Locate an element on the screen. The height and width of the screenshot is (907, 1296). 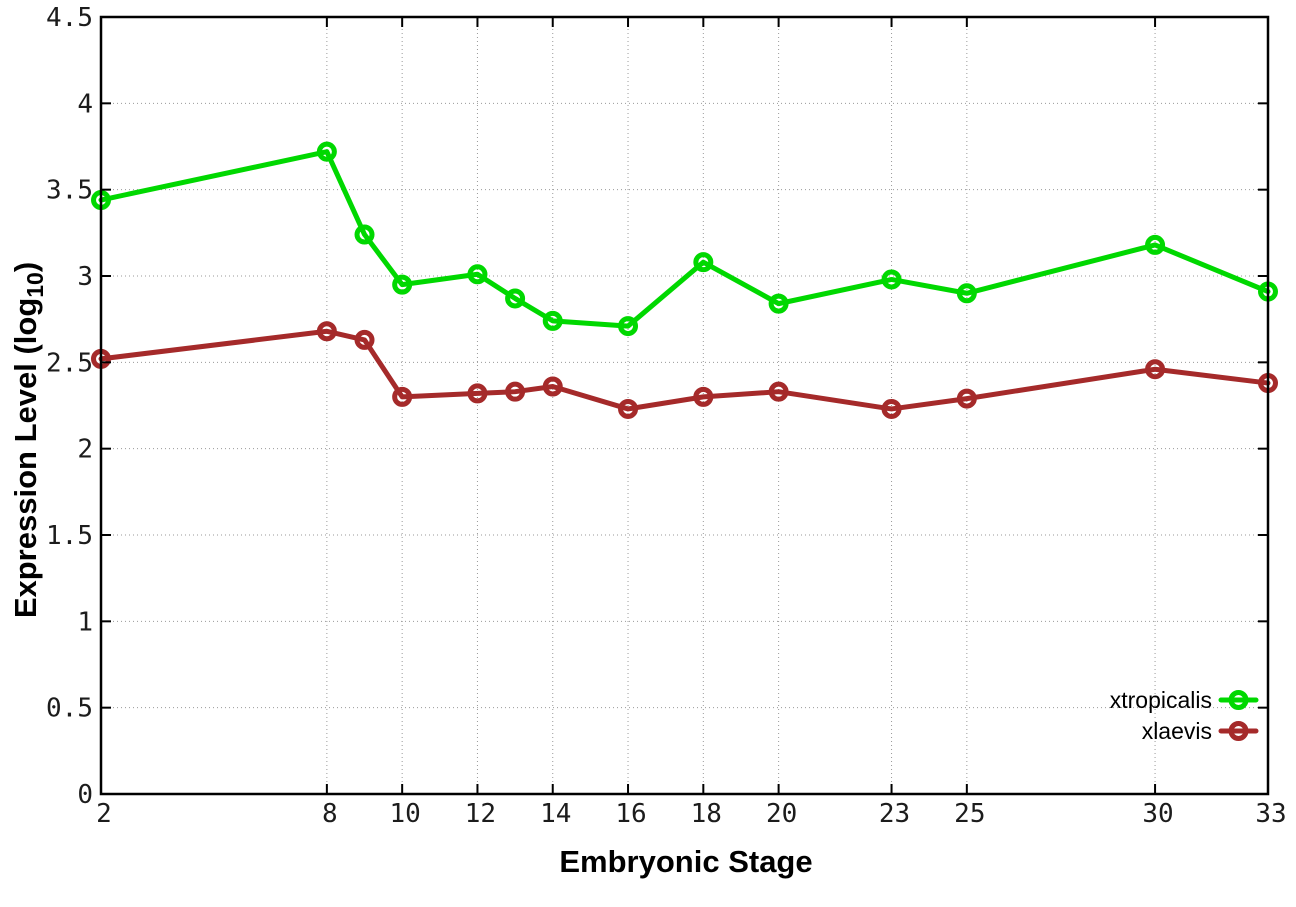
series-line-xlaevis is located at coordinates (684, 370).